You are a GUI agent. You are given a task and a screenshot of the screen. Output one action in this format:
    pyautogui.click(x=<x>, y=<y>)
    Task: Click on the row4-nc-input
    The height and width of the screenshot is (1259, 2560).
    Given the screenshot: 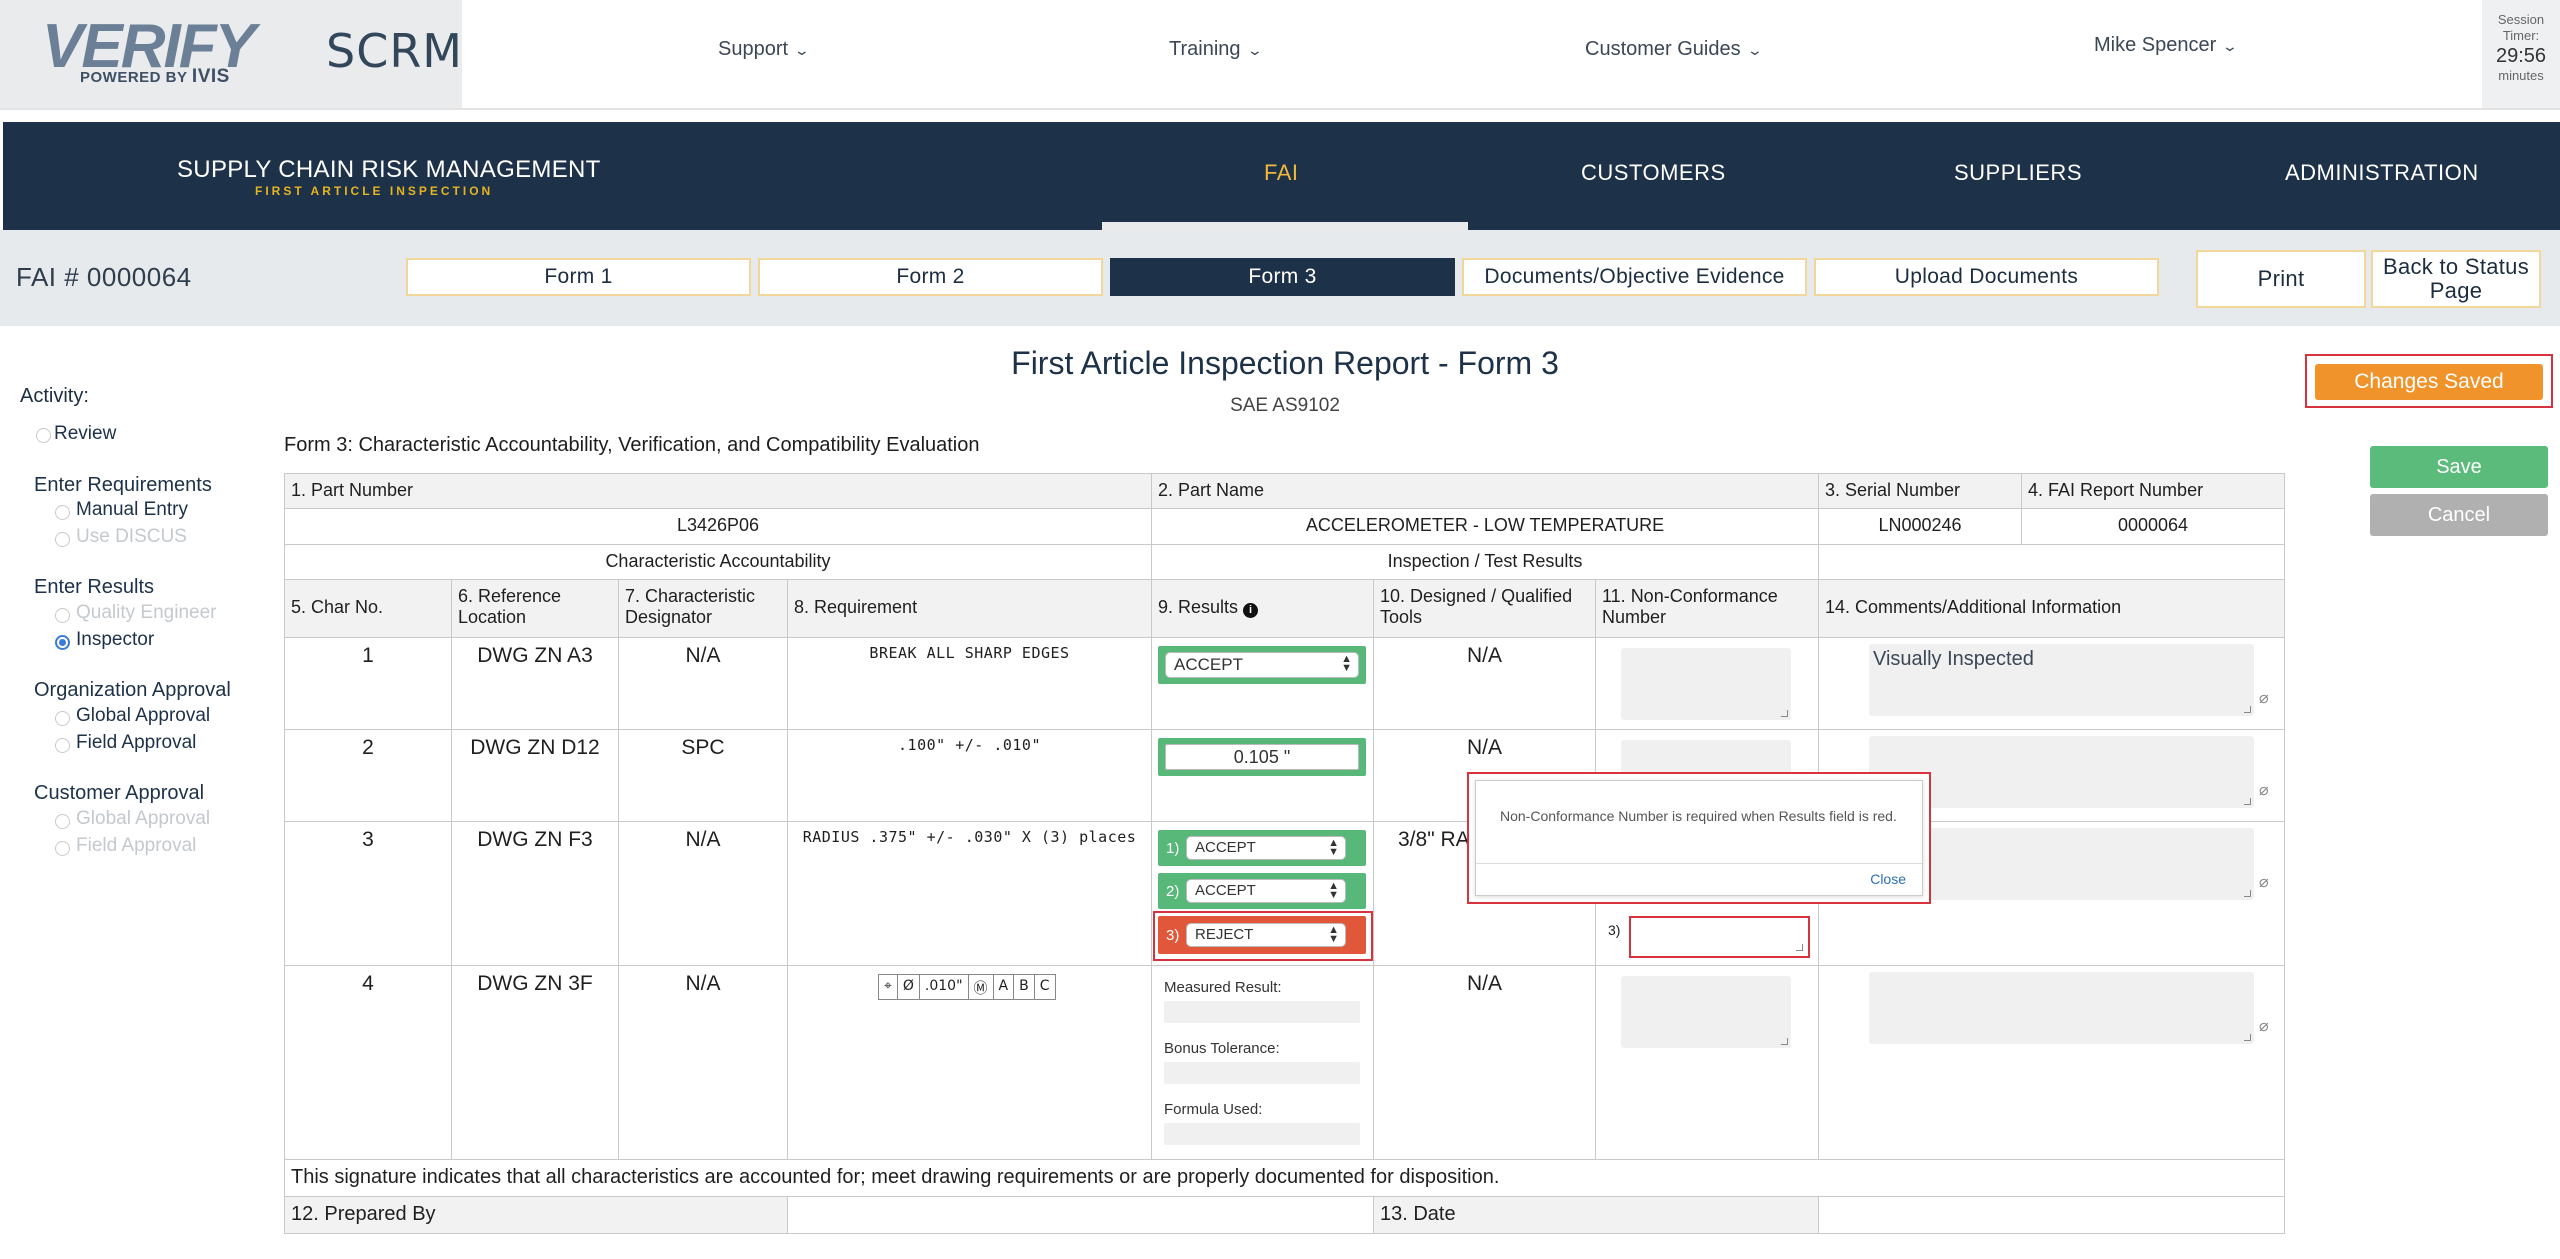 What is the action you would take?
    pyautogui.click(x=1706, y=1012)
    